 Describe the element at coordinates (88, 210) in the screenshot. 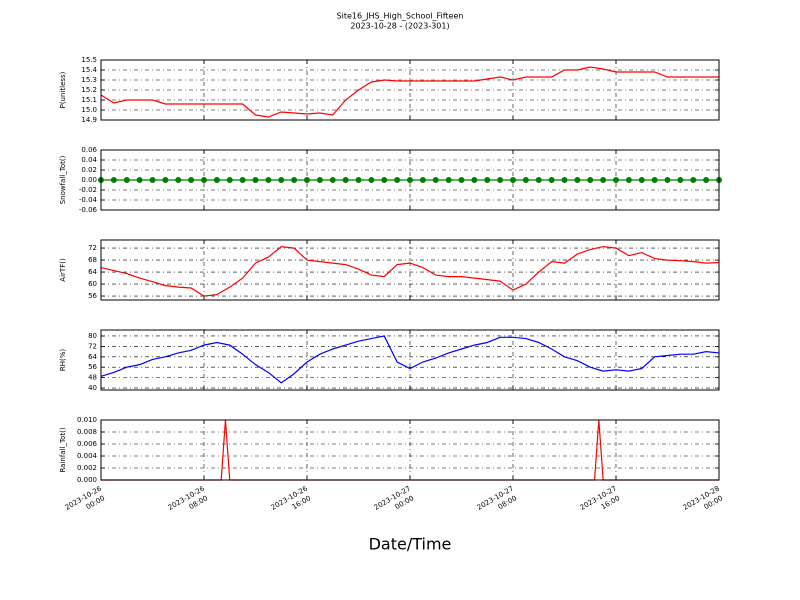

I see `y-tick-label: -0.06` at that location.